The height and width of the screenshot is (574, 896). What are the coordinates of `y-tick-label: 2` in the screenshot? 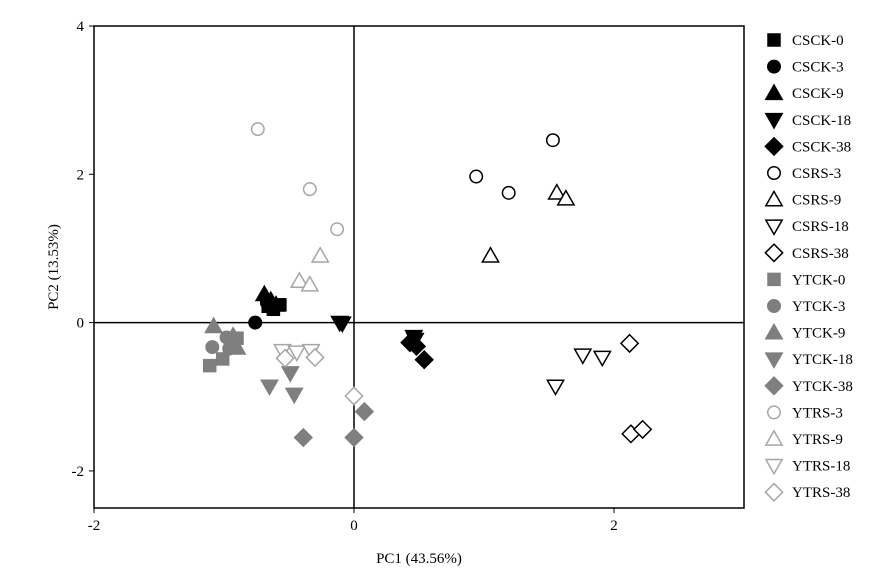 It's located at (81, 175).